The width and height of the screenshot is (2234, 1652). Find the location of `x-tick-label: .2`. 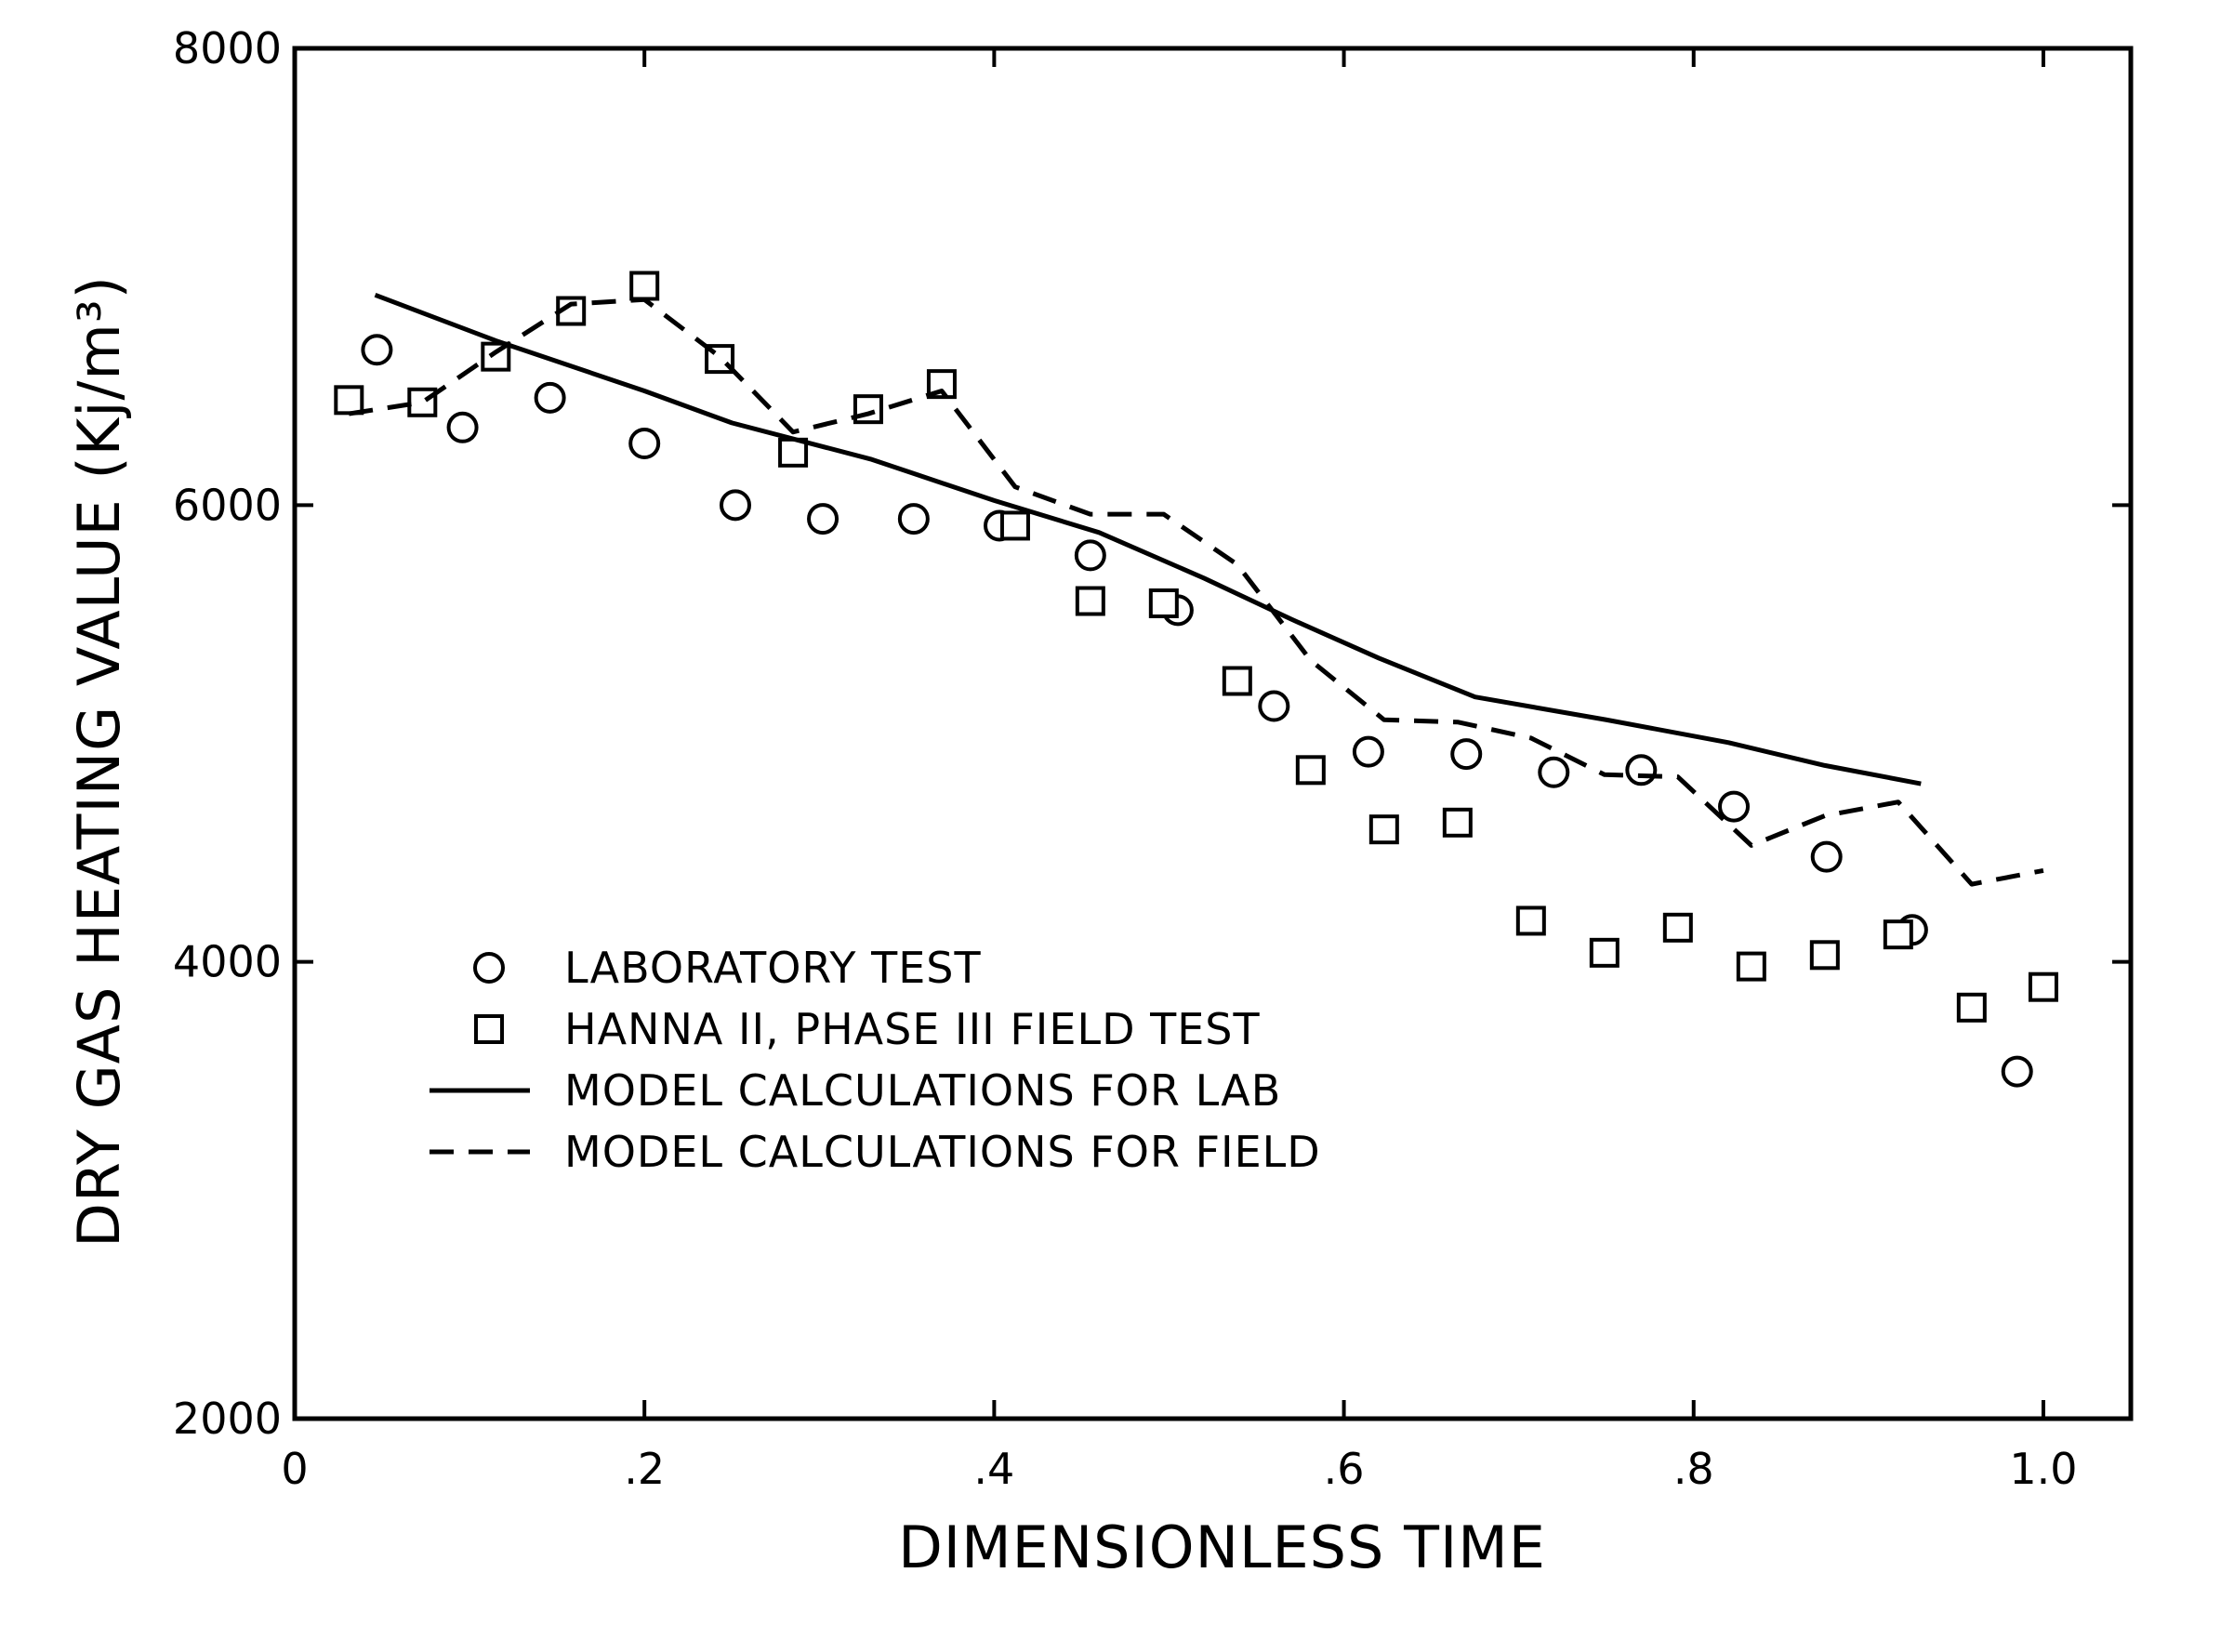

x-tick-label: .2 is located at coordinates (645, 1469).